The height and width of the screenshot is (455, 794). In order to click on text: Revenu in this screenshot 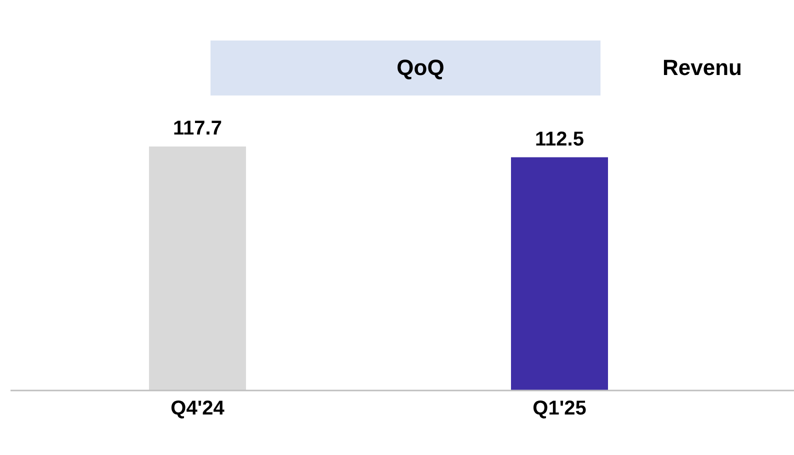, I will do `click(702, 67)`.